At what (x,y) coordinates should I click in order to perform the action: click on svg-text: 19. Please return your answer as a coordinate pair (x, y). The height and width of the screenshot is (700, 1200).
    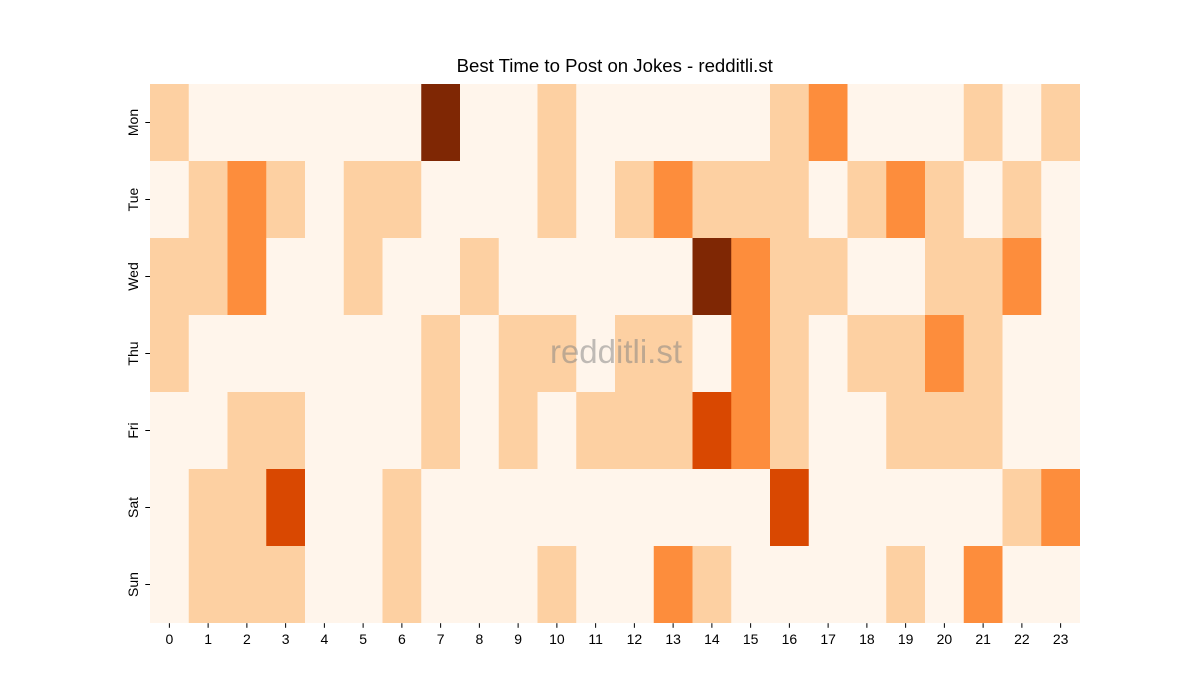
    Looking at the image, I should click on (906, 639).